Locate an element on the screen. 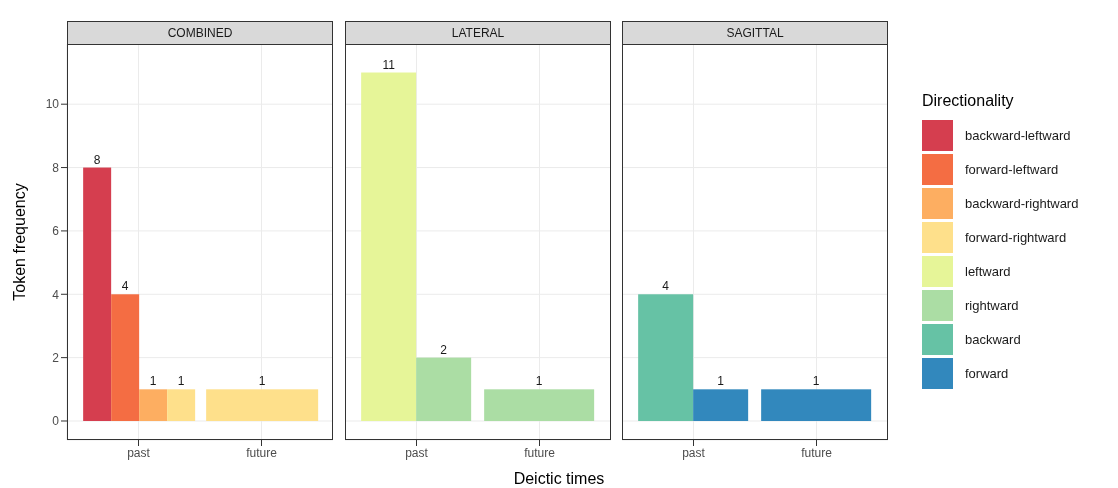  y-tick-label: 10 is located at coordinates (52, 104).